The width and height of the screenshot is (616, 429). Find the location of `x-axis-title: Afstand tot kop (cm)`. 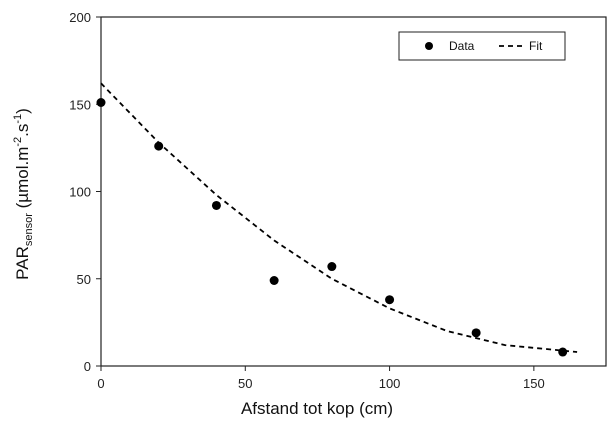

x-axis-title: Afstand tot kop (cm) is located at coordinates (317, 408).